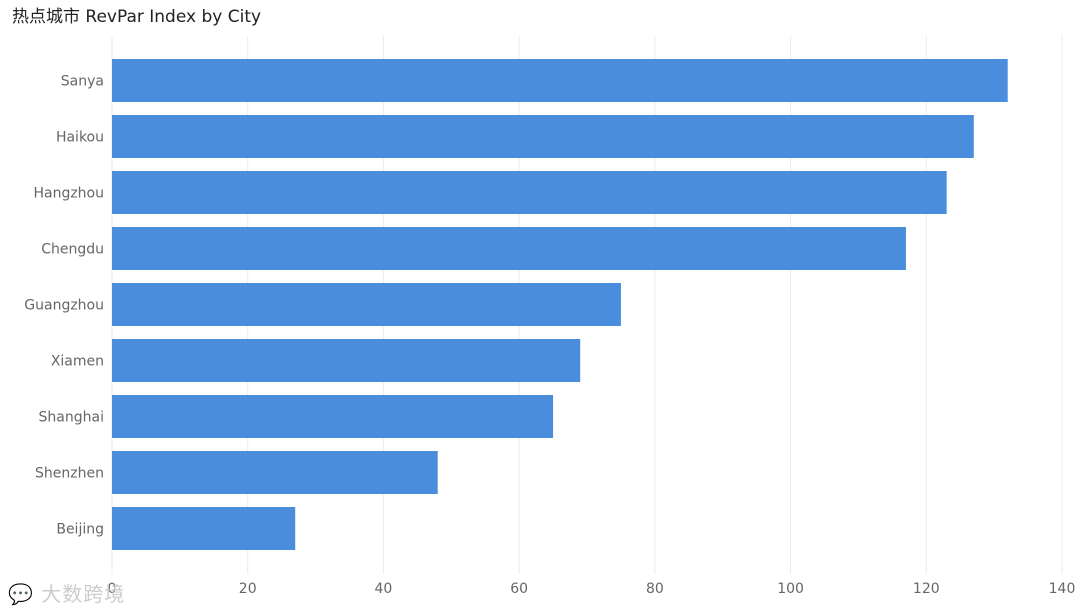 This screenshot has width=1080, height=616. Describe the element at coordinates (71, 418) in the screenshot. I see `category-label: Shanghai` at that location.